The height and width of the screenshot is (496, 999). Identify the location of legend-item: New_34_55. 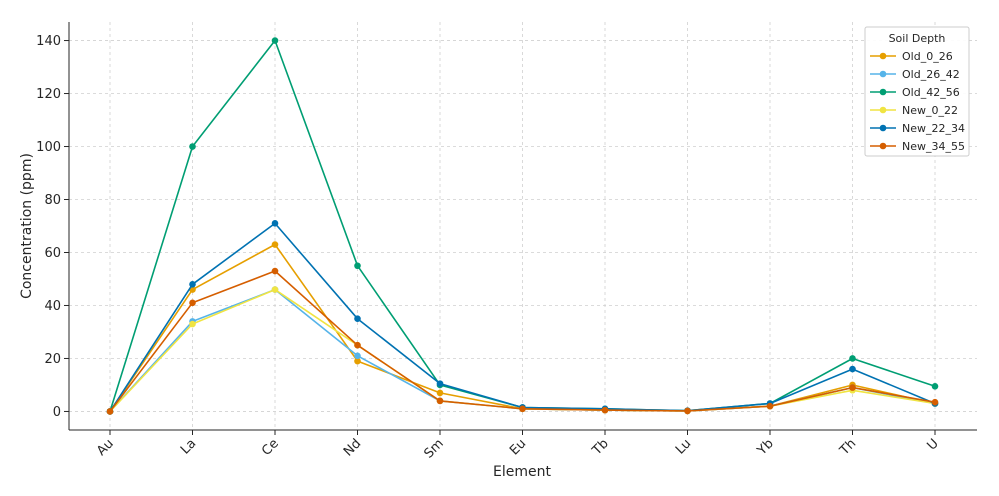
(917, 146).